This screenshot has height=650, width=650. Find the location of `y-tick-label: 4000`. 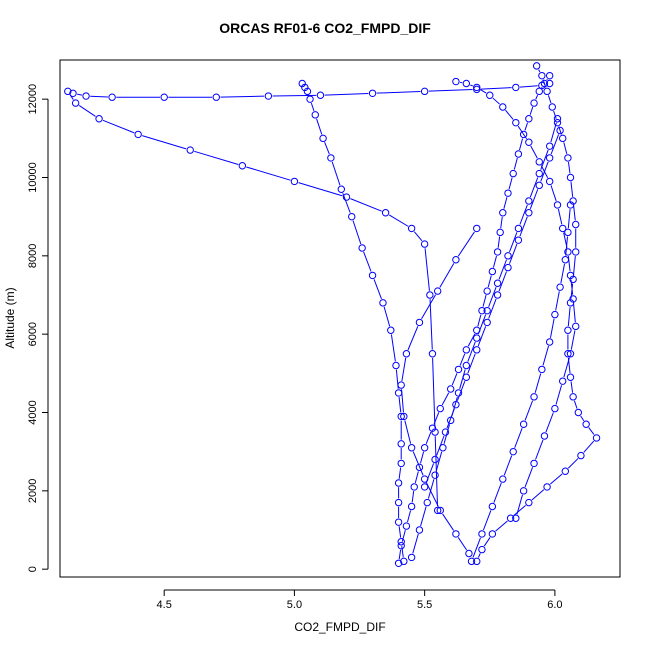

y-tick-label: 4000 is located at coordinates (33, 412).